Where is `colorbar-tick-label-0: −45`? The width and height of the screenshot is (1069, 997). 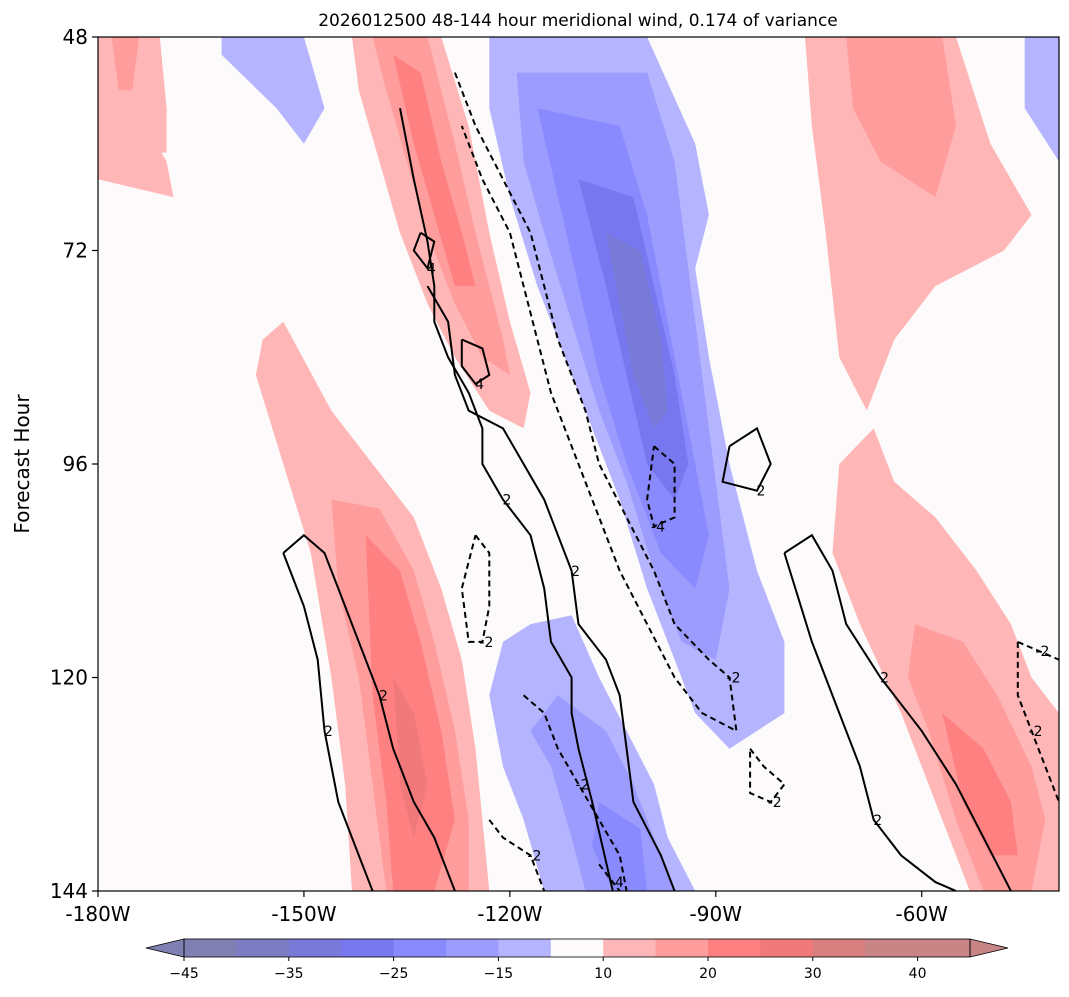
colorbar-tick-label-0: −45 is located at coordinates (184, 974).